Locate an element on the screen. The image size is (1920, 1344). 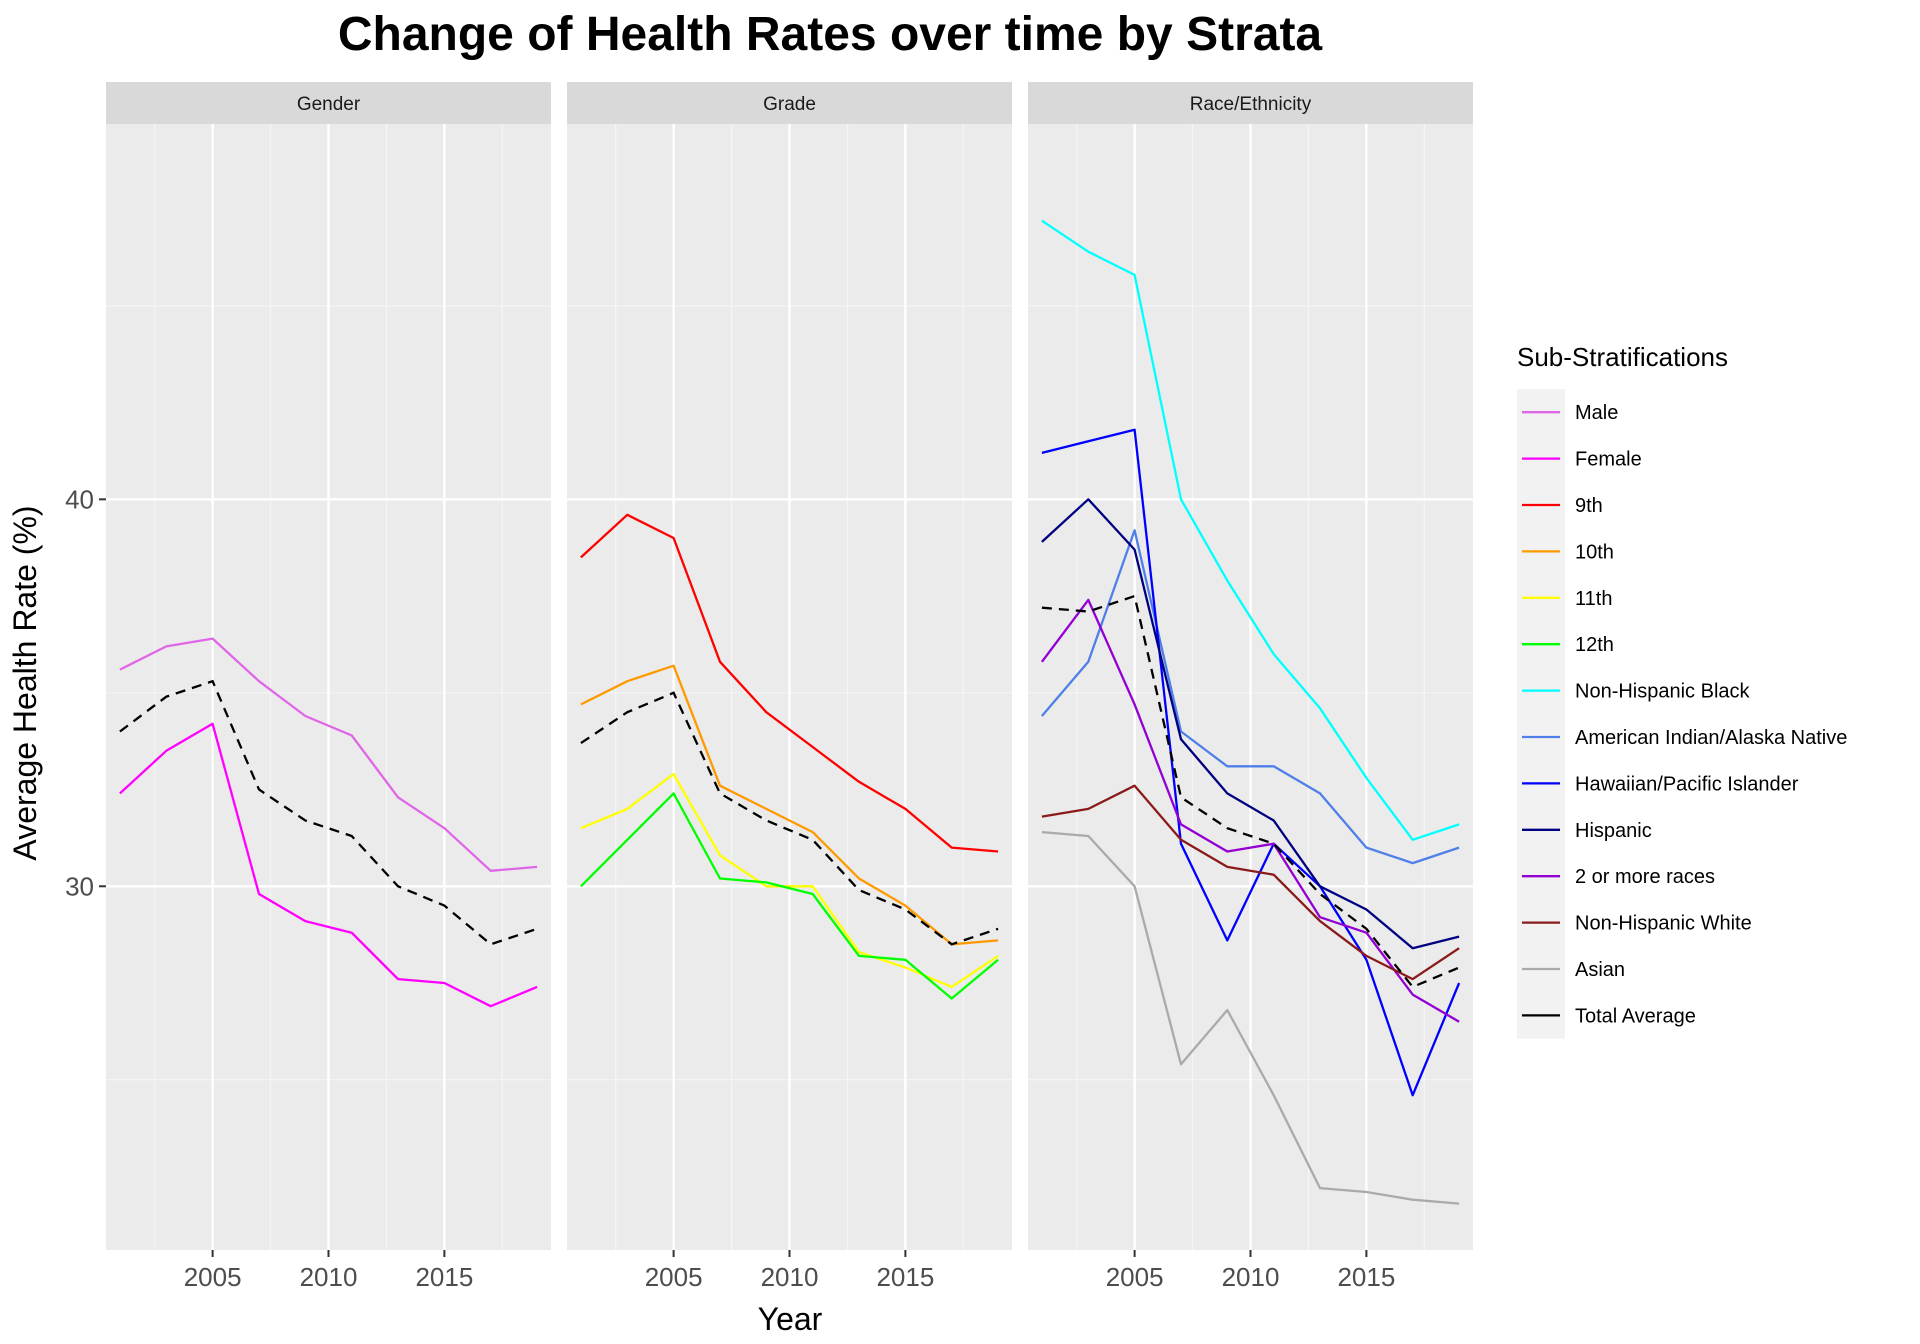
series-line-10th is located at coordinates (789, 805).